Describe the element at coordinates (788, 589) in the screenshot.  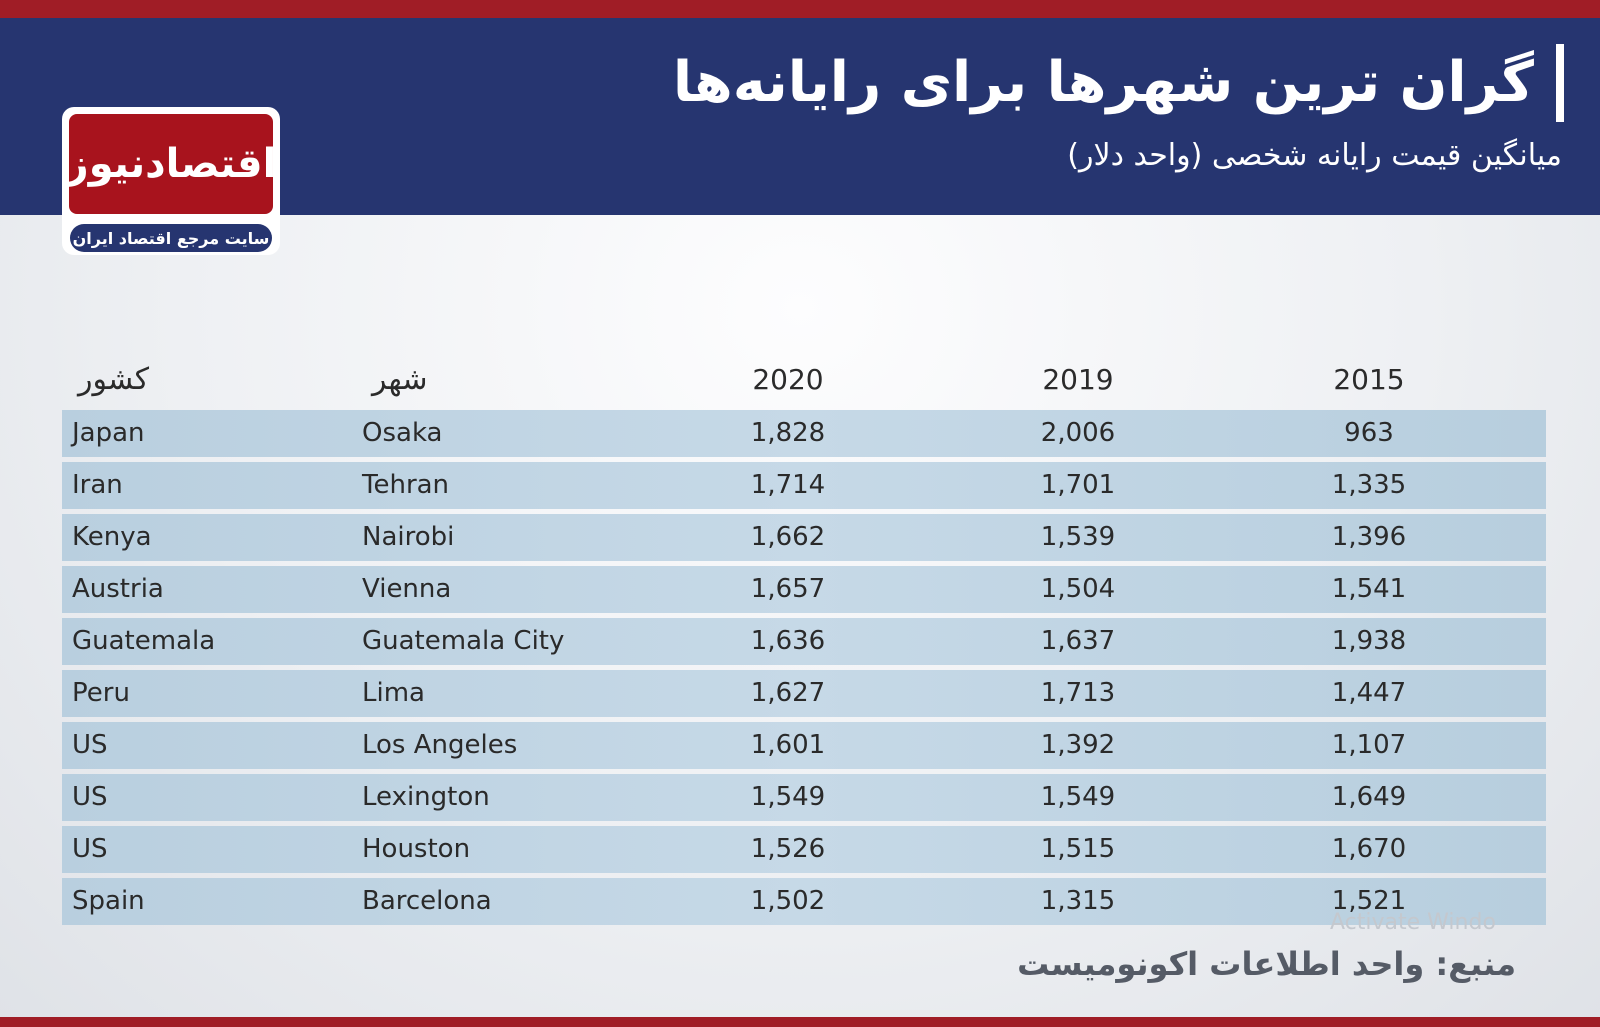
I see `value-2020-cell: 1,657` at that location.